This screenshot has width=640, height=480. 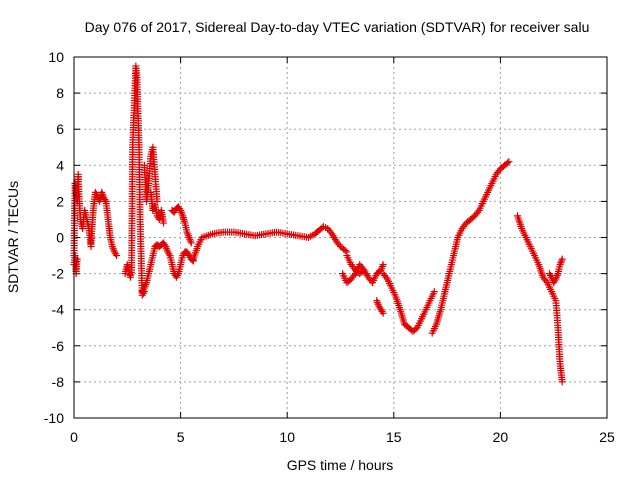 I want to click on x-tick-label: 25, so click(x=607, y=437).